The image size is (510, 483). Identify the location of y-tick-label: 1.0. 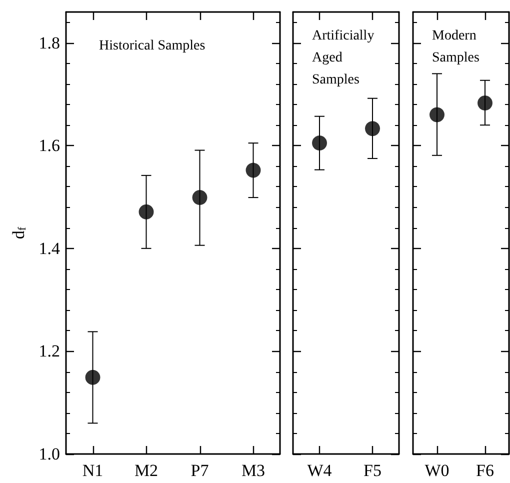
(49, 454).